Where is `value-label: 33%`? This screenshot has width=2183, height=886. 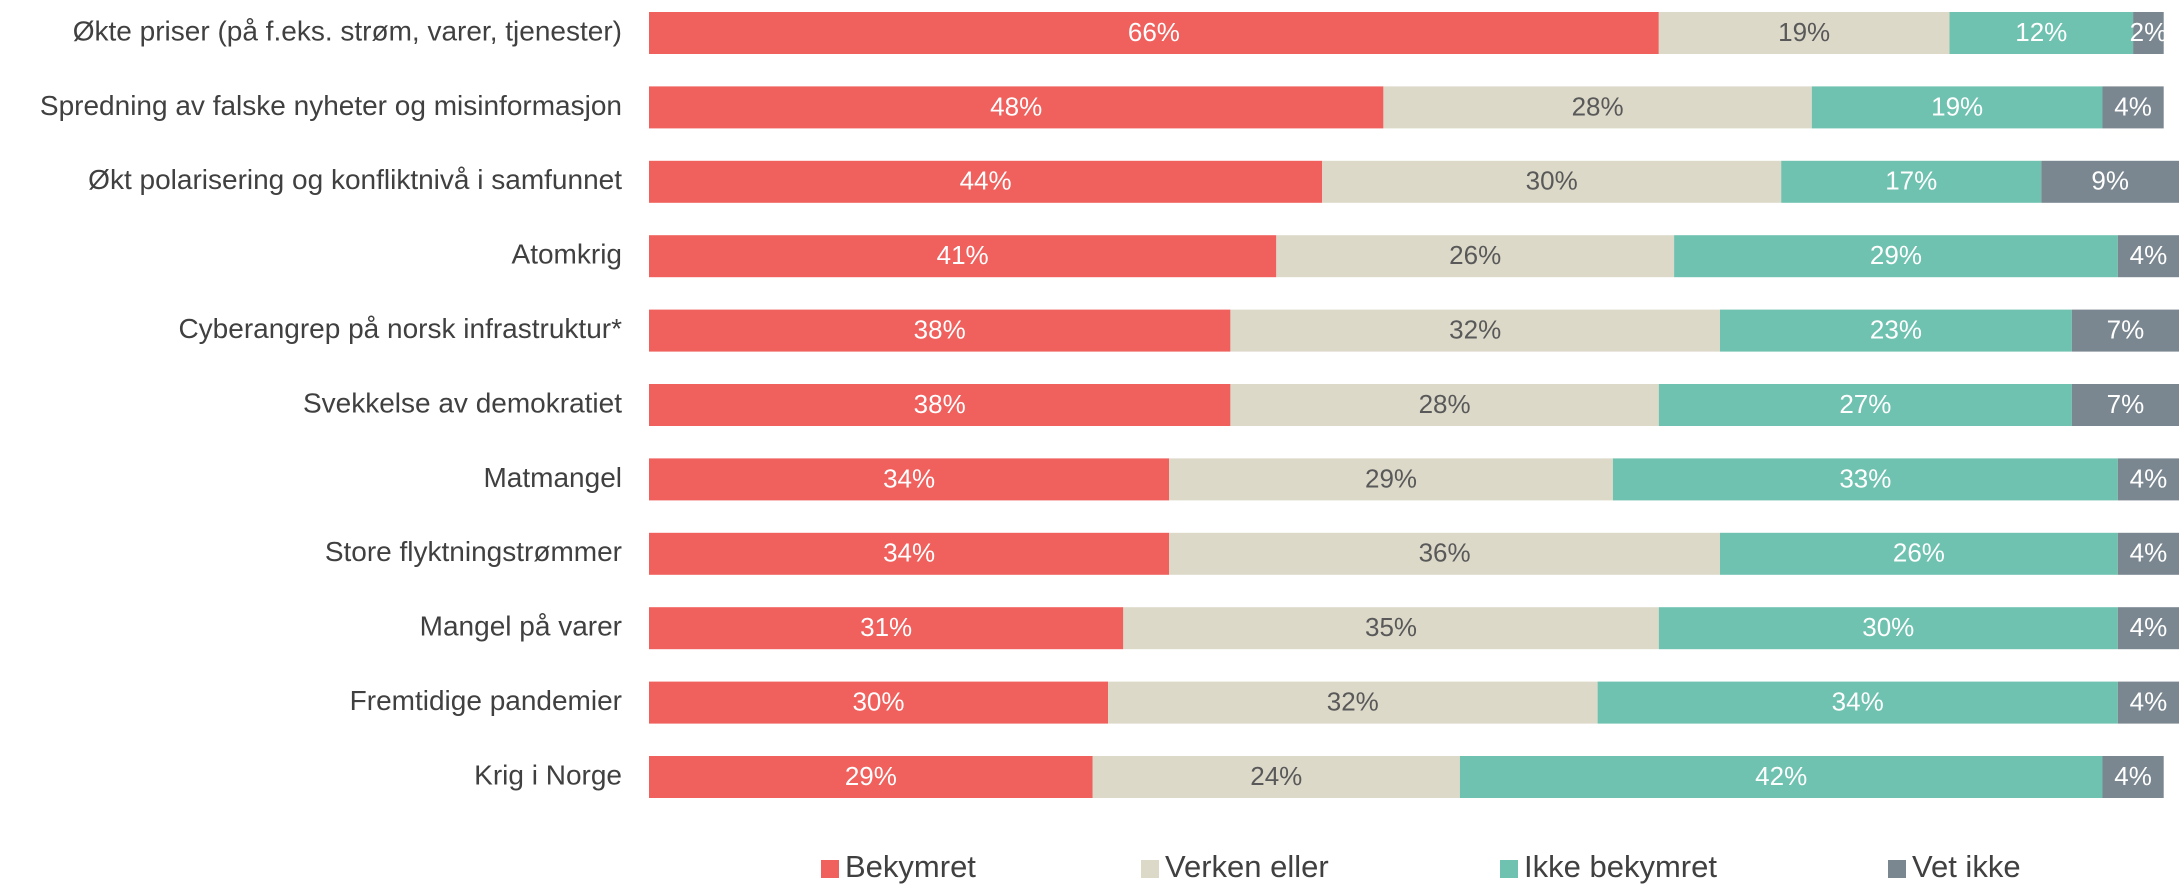 value-label: 33% is located at coordinates (1865, 478).